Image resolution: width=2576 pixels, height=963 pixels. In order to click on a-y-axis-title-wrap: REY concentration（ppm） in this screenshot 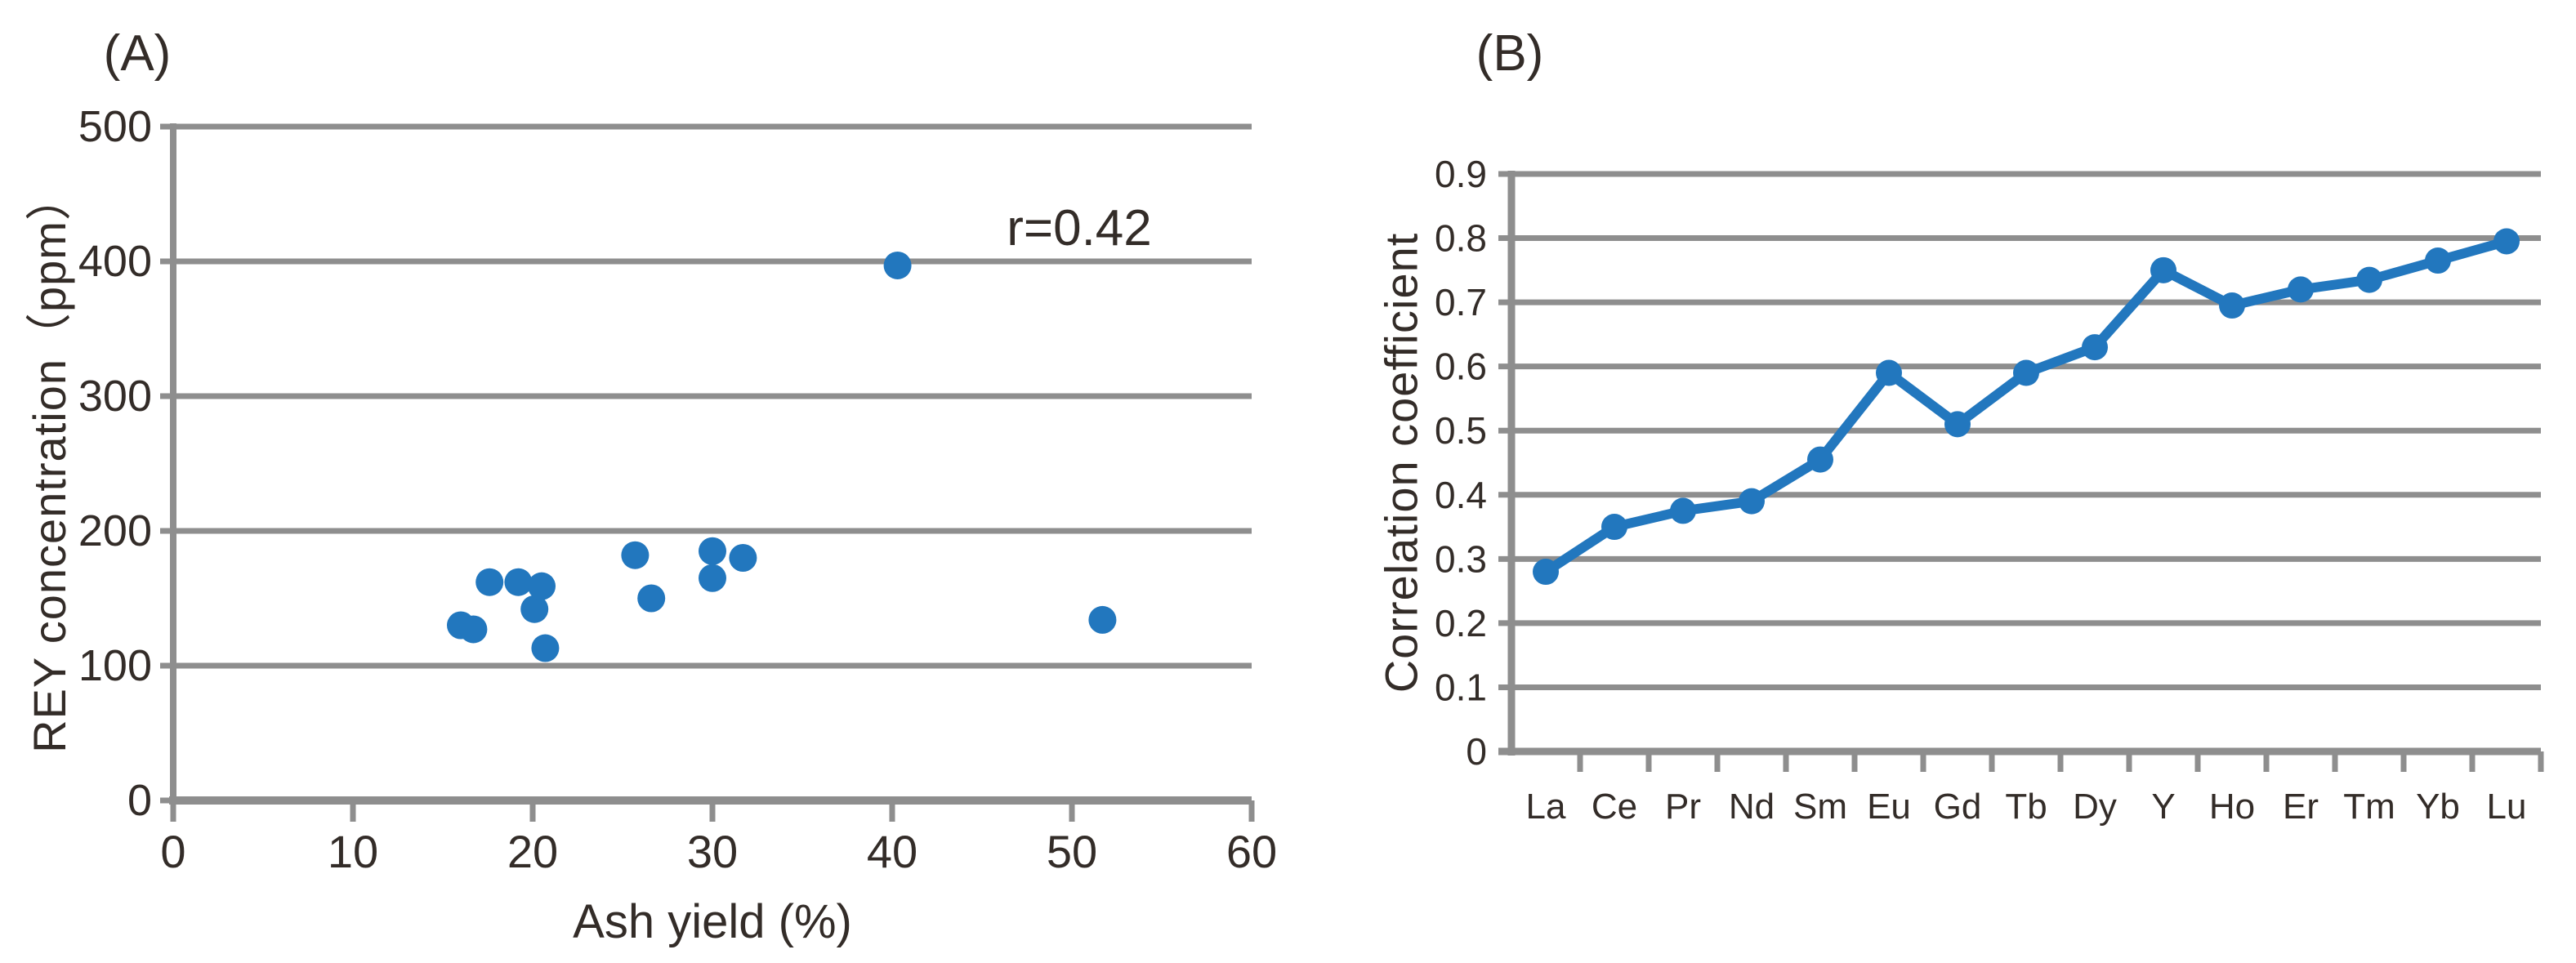, I will do `click(46, 464)`.